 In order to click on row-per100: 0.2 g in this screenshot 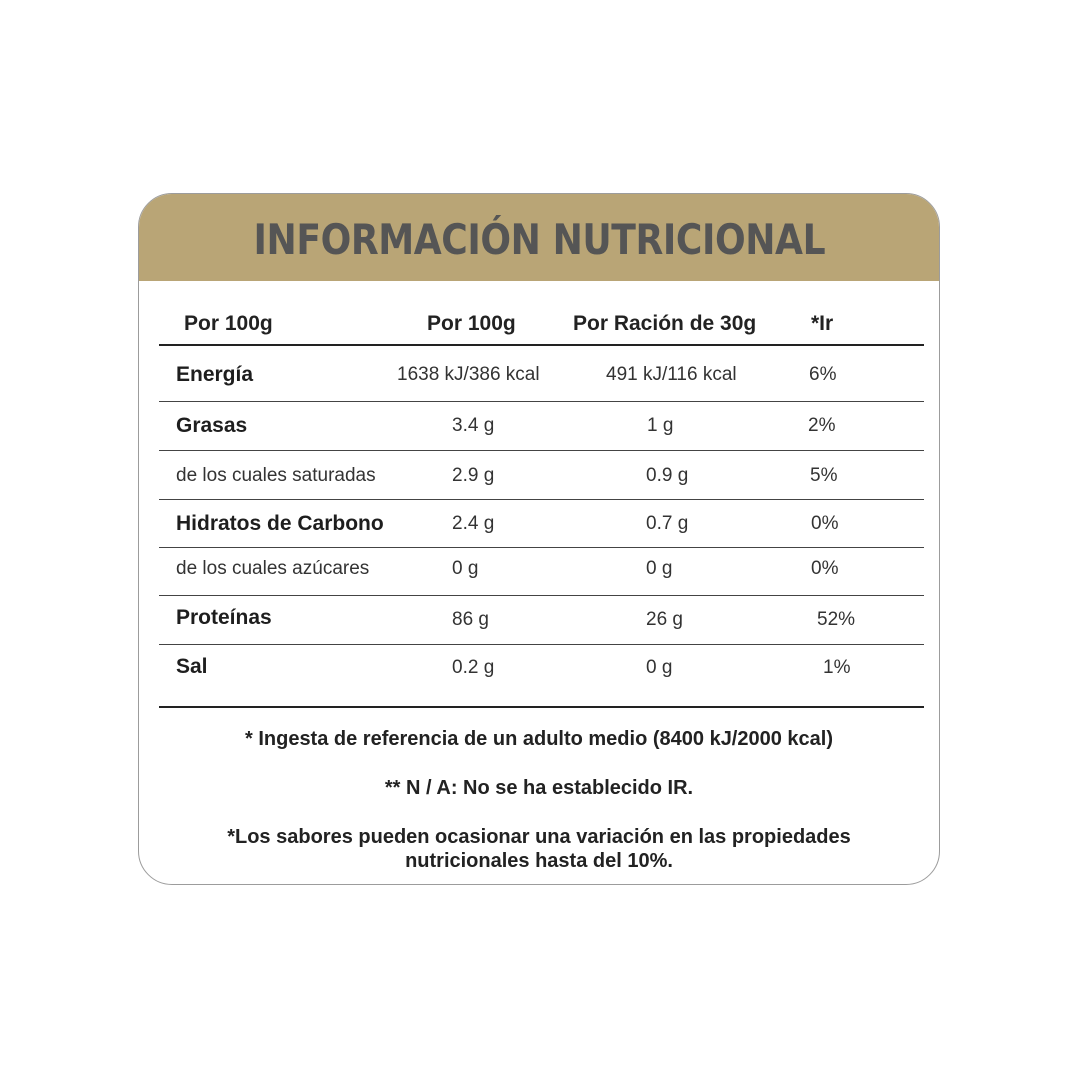, I will do `click(473, 667)`.